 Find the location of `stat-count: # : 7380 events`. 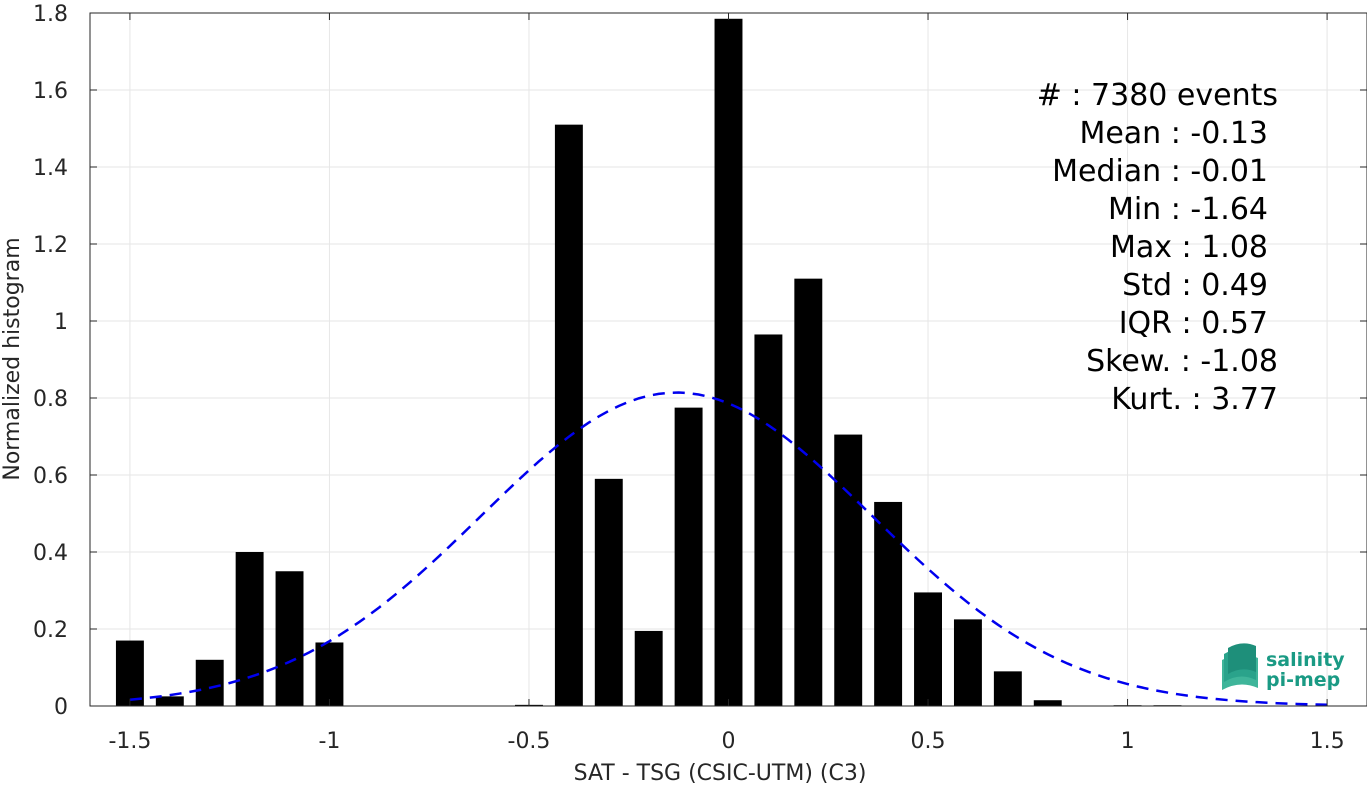

stat-count: # : 7380 events is located at coordinates (1157, 95).